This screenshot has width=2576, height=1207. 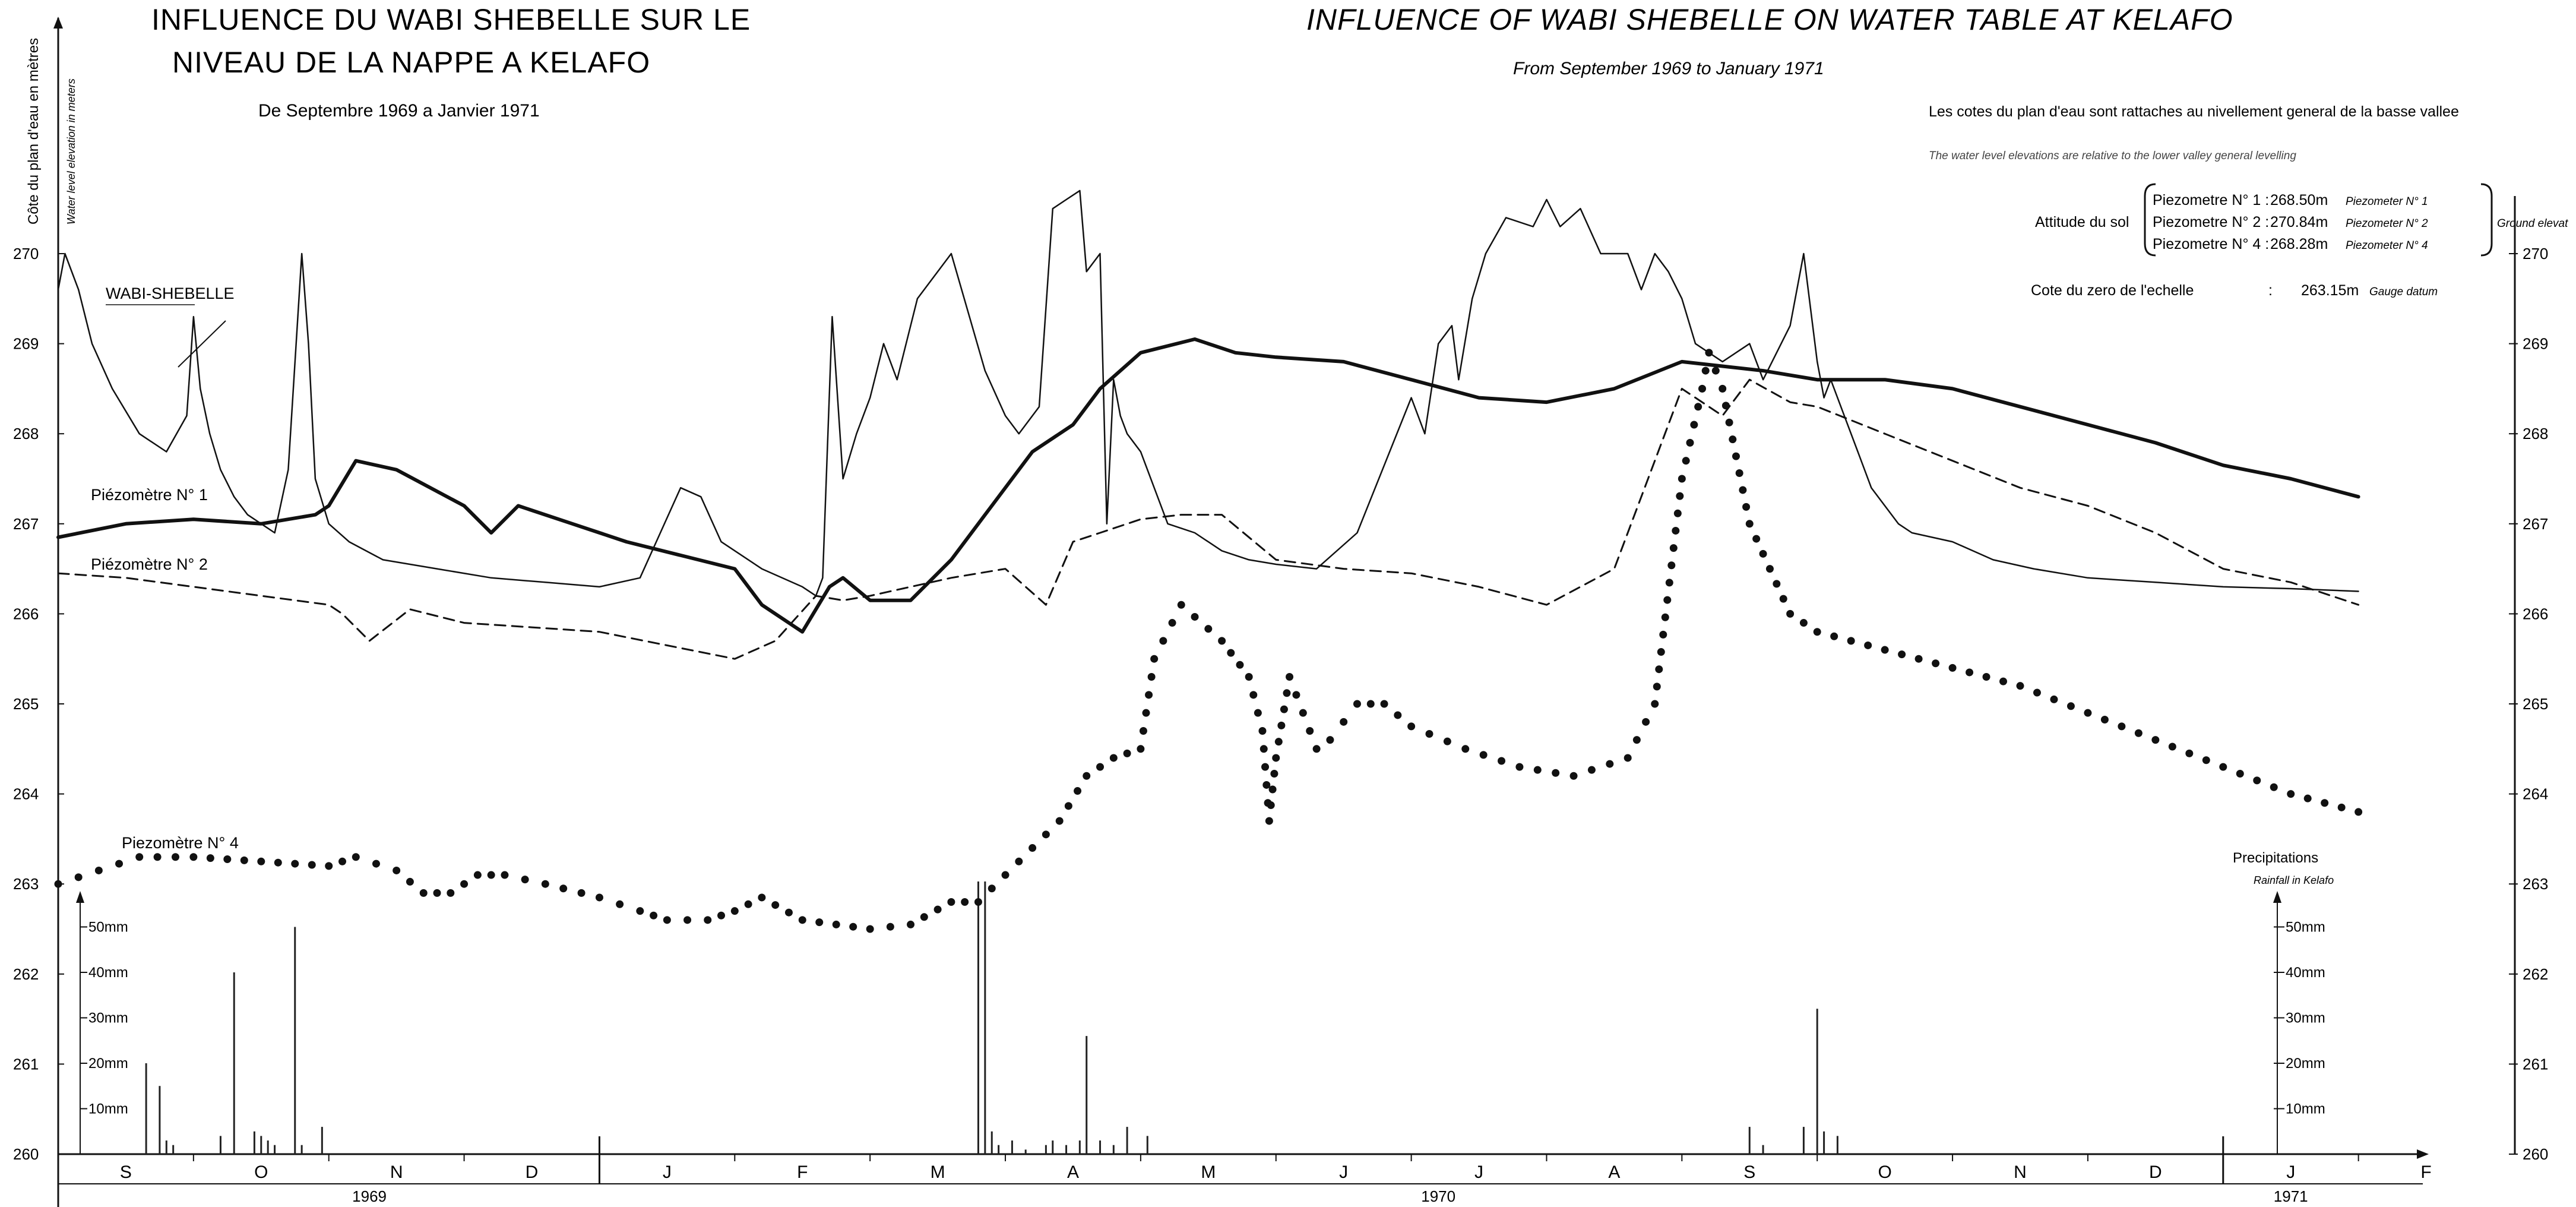 I want to click on piezometer-note-en: Piezometer N° 4, so click(x=2387, y=245).